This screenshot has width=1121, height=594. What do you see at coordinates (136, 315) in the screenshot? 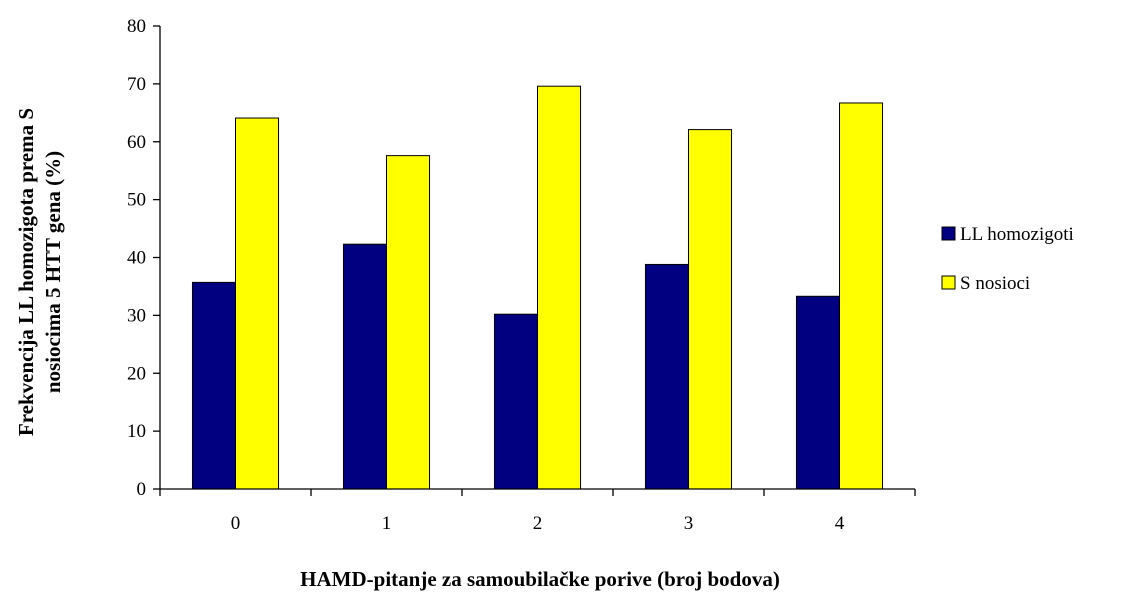
I see `y-tick-label: 30` at bounding box center [136, 315].